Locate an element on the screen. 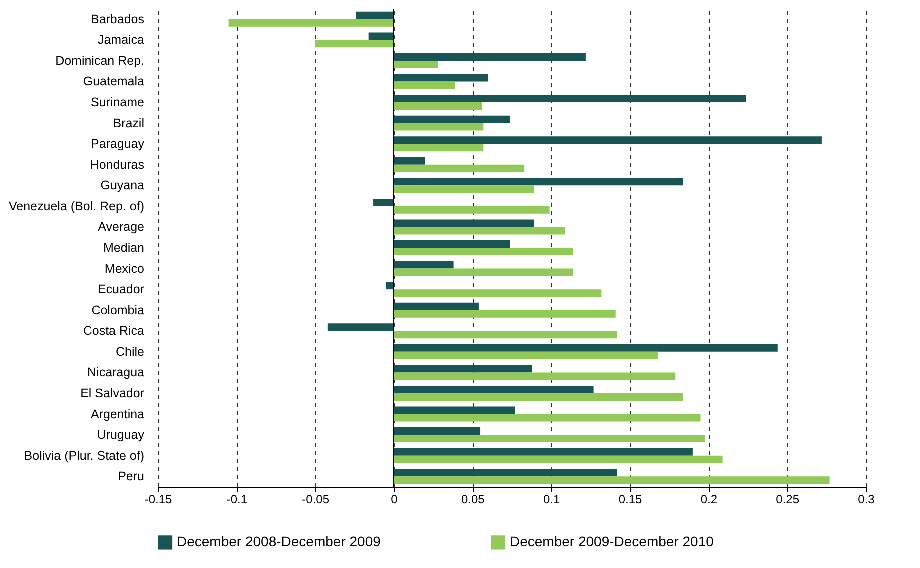 This screenshot has height=568, width=920. x-tick-label: 0.15 is located at coordinates (630, 499).